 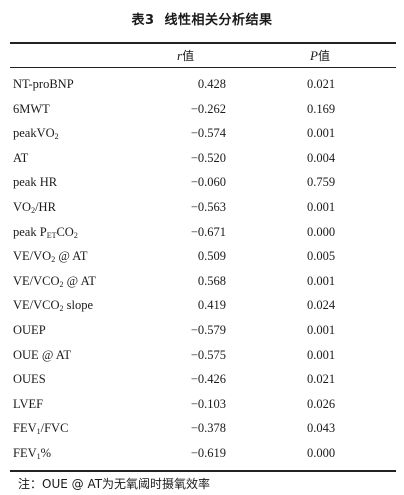 What do you see at coordinates (29, 379) in the screenshot?
I see `variable-name: OUES` at bounding box center [29, 379].